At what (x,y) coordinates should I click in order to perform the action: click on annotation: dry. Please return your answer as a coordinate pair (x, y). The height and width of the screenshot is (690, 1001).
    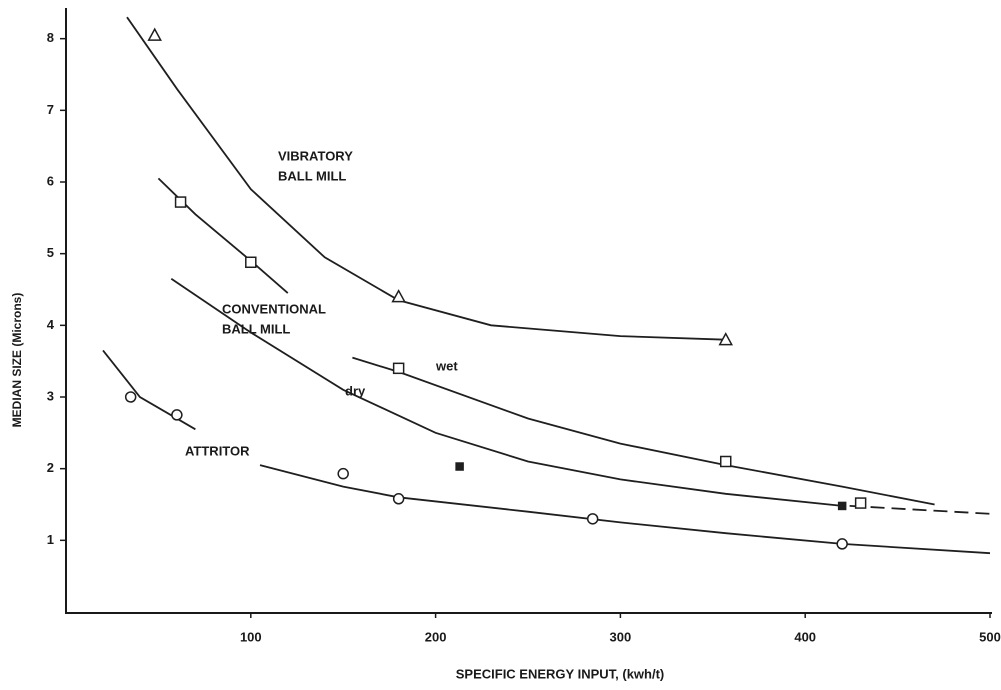
    Looking at the image, I should click on (355, 390).